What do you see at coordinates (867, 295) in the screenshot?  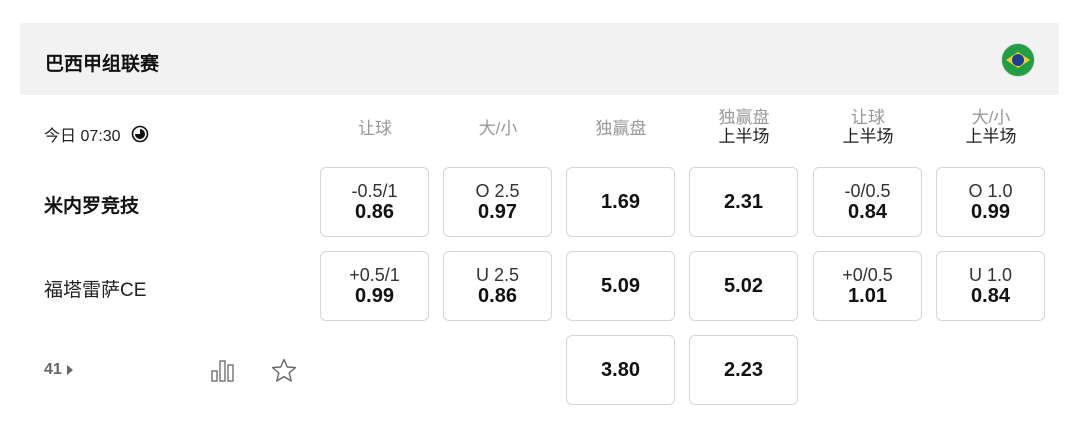 I see `odds-value: 1.01` at bounding box center [867, 295].